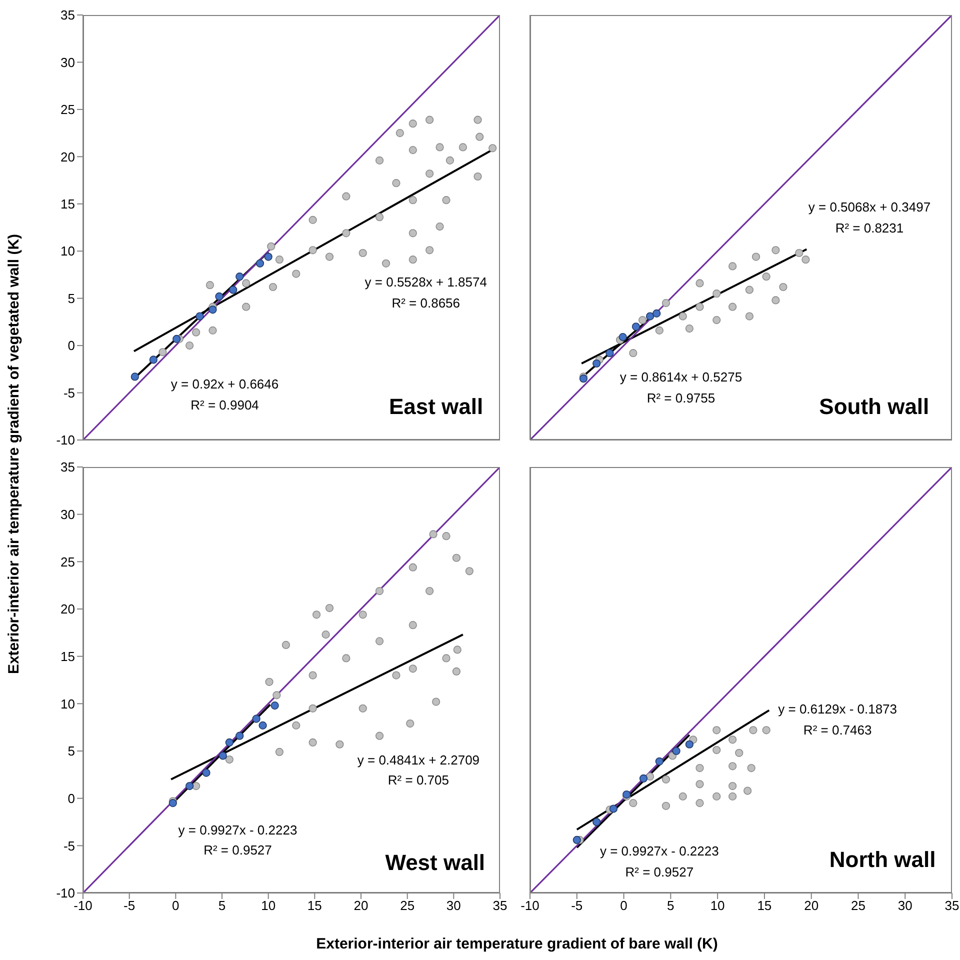 The image size is (960, 960). I want to click on x-tick-label: 20, so click(811, 906).